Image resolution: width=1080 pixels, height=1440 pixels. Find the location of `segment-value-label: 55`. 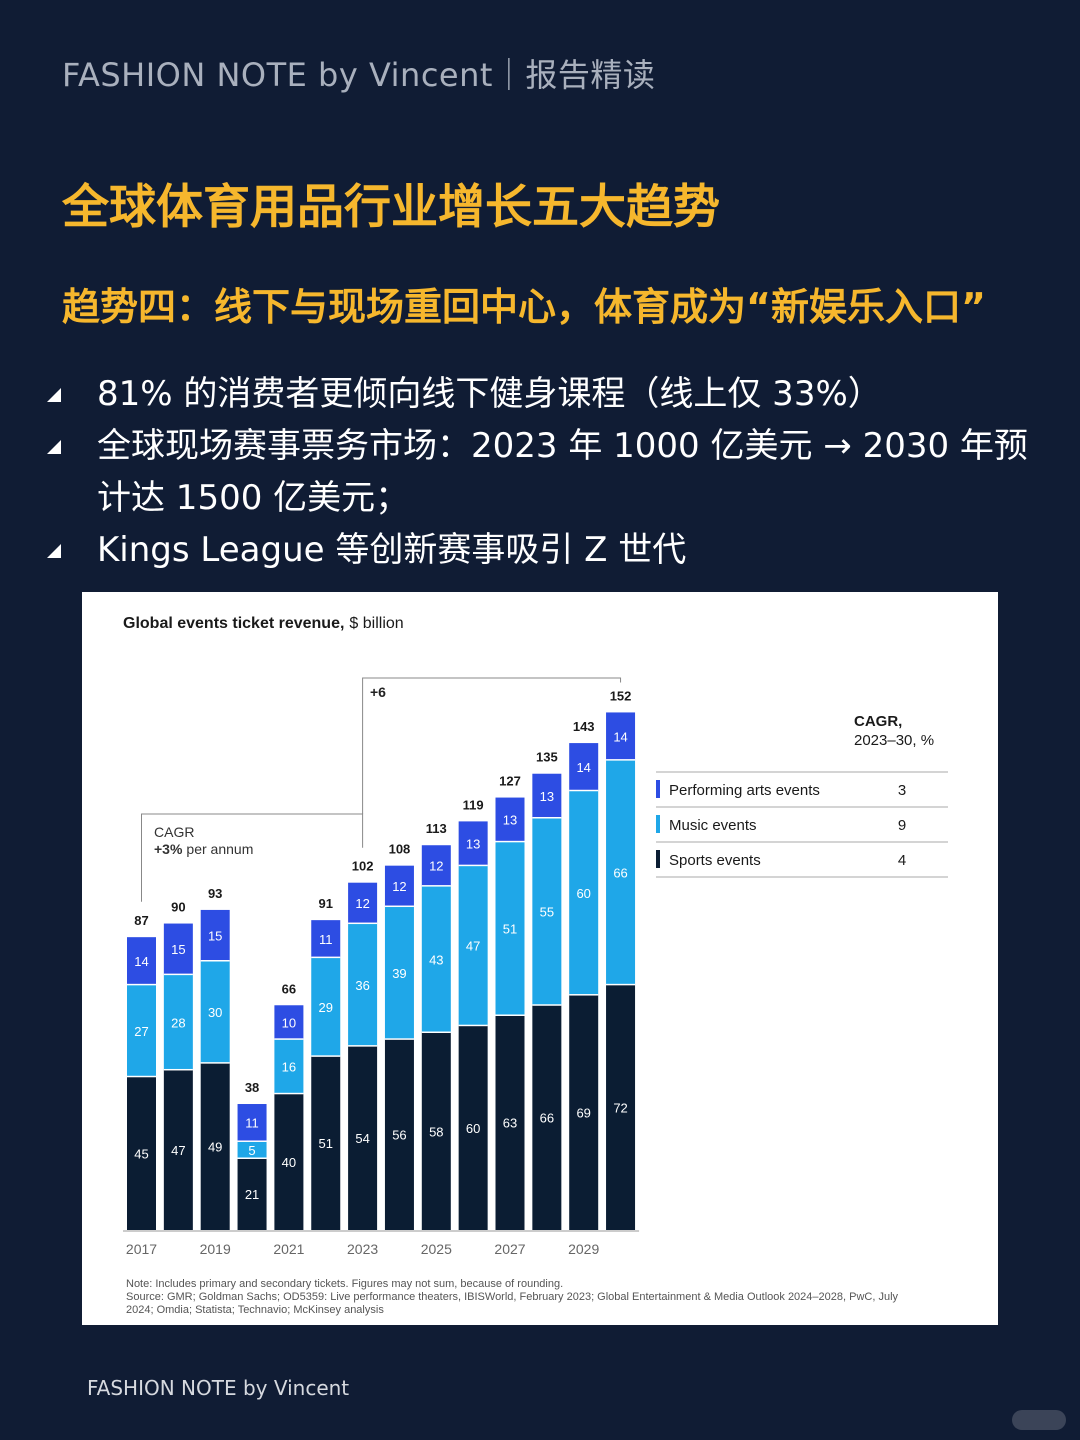

segment-value-label: 55 is located at coordinates (547, 912).